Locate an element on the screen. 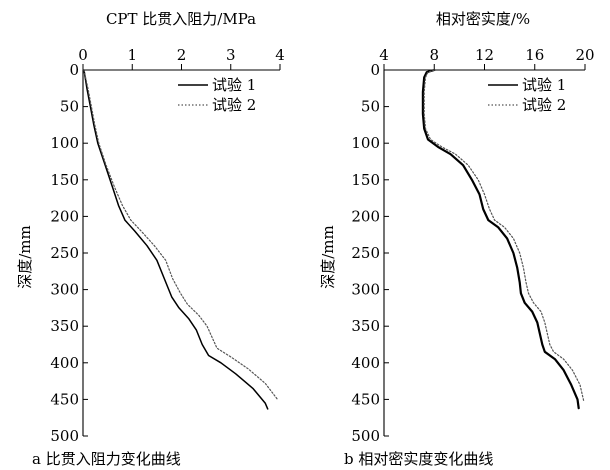  x-tick-label-a: 4 is located at coordinates (280, 55).